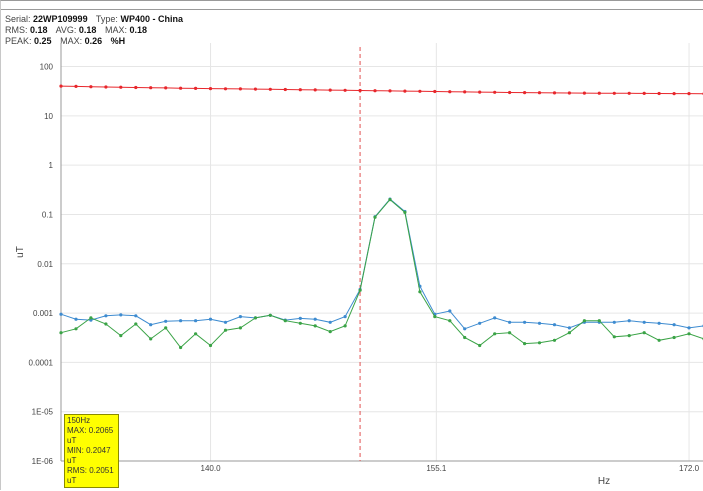 The width and height of the screenshot is (703, 491). I want to click on max-label: MAX:, so click(115, 30).